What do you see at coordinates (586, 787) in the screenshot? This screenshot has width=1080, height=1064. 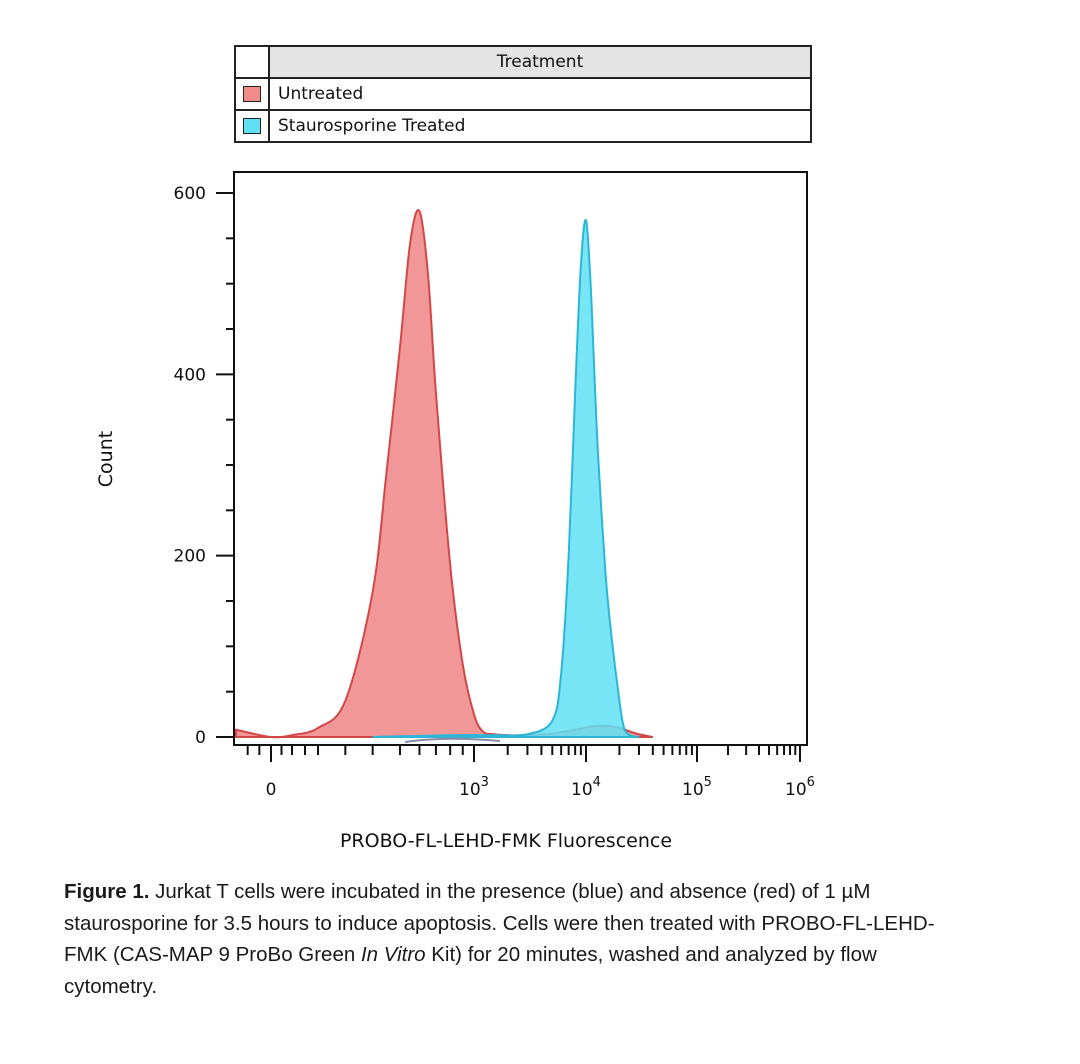 I see `x-tick-label: 10⁴` at bounding box center [586, 787].